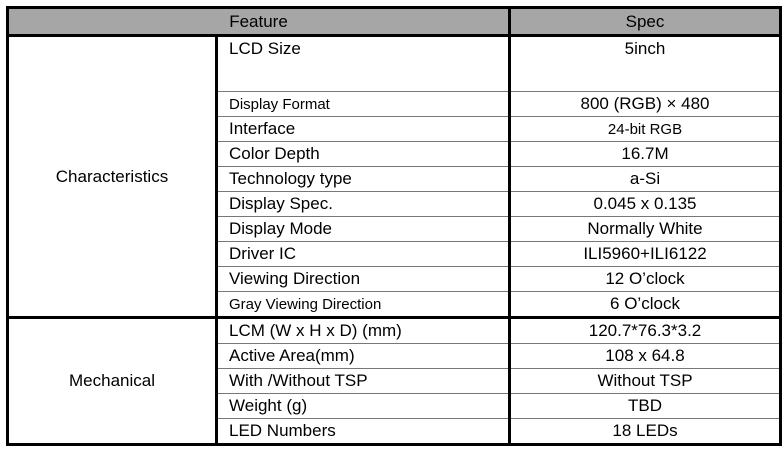  What do you see at coordinates (363, 356) in the screenshot?
I see `feature-cell: Active Area(mm)` at bounding box center [363, 356].